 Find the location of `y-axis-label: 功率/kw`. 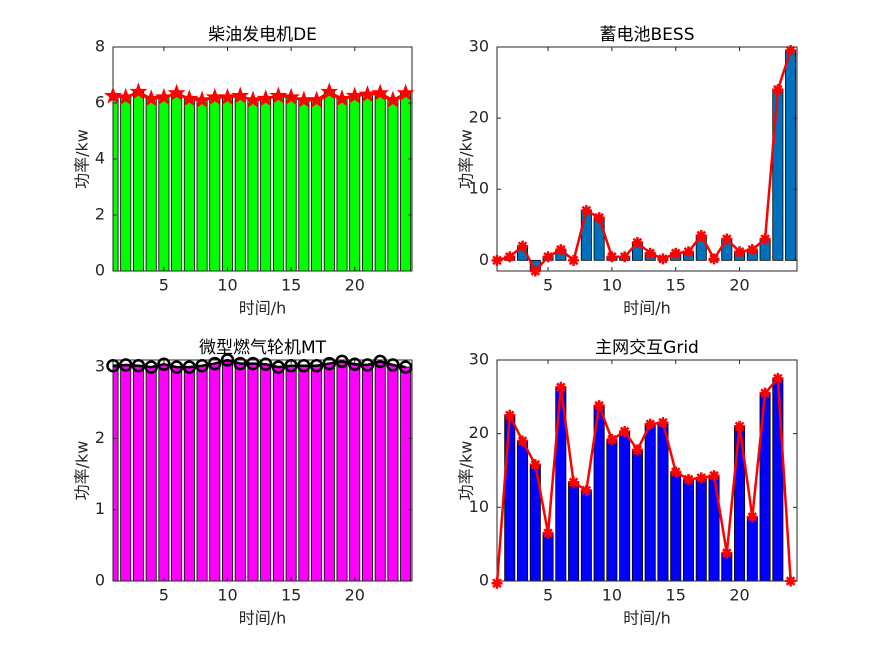

y-axis-label: 功率/kw is located at coordinates (466, 471).